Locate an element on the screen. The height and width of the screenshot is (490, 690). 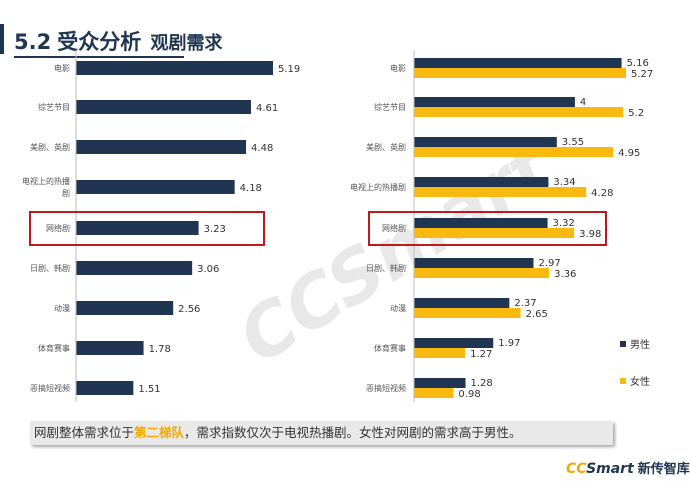
left-category-label: 电视上的热播 is located at coordinates (46, 181).